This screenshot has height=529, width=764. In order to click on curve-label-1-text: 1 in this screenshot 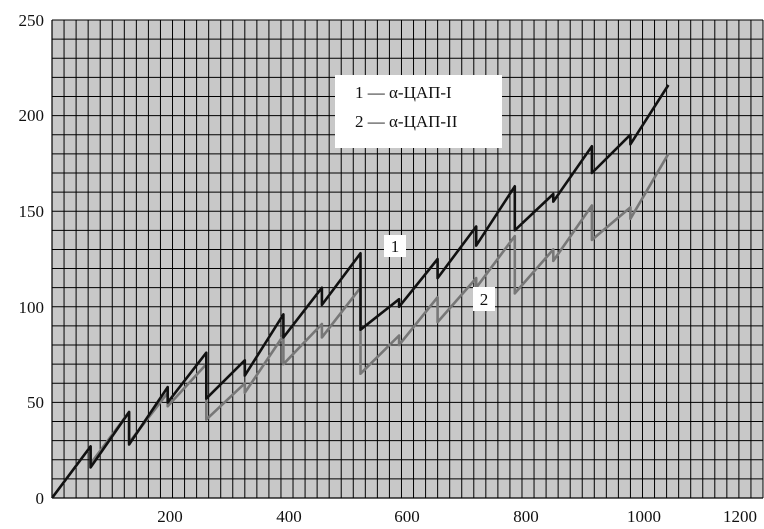, I will do `click(395, 246)`.